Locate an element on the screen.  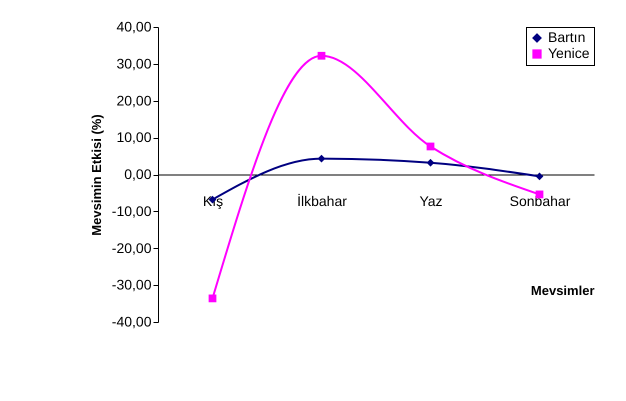
legend-label: Yenice is located at coordinates (569, 53).